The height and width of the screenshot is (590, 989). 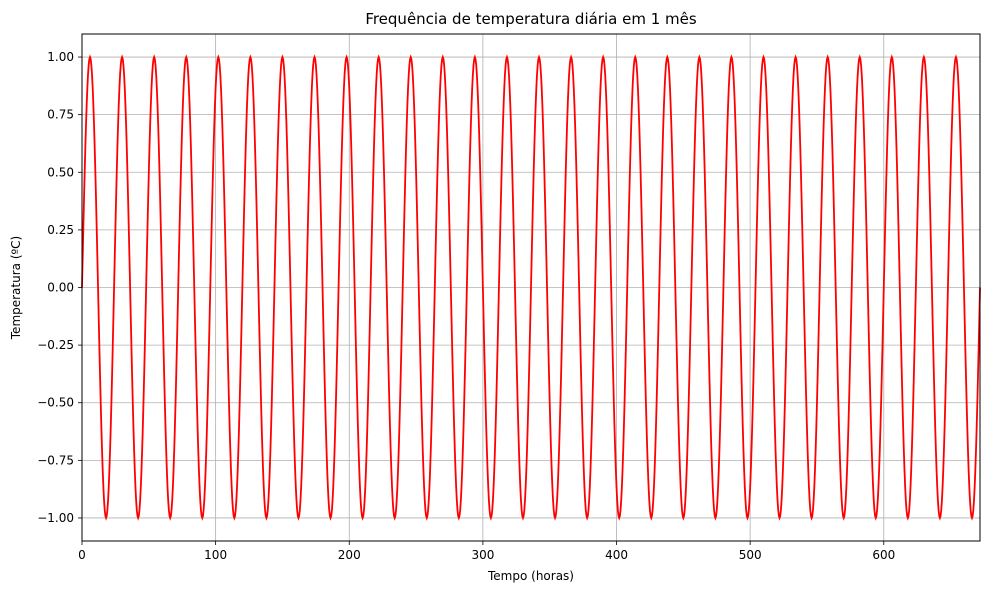 What do you see at coordinates (55, 403) in the screenshot?
I see `y-tick-label: −0.50` at bounding box center [55, 403].